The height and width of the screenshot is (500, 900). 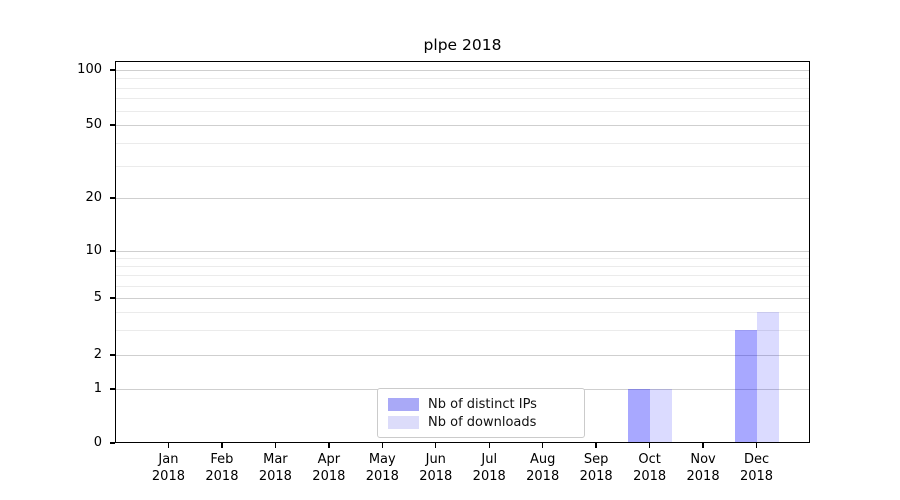 What do you see at coordinates (275, 468) in the screenshot?
I see `x-tick-label: Mar 2018` at bounding box center [275, 468].